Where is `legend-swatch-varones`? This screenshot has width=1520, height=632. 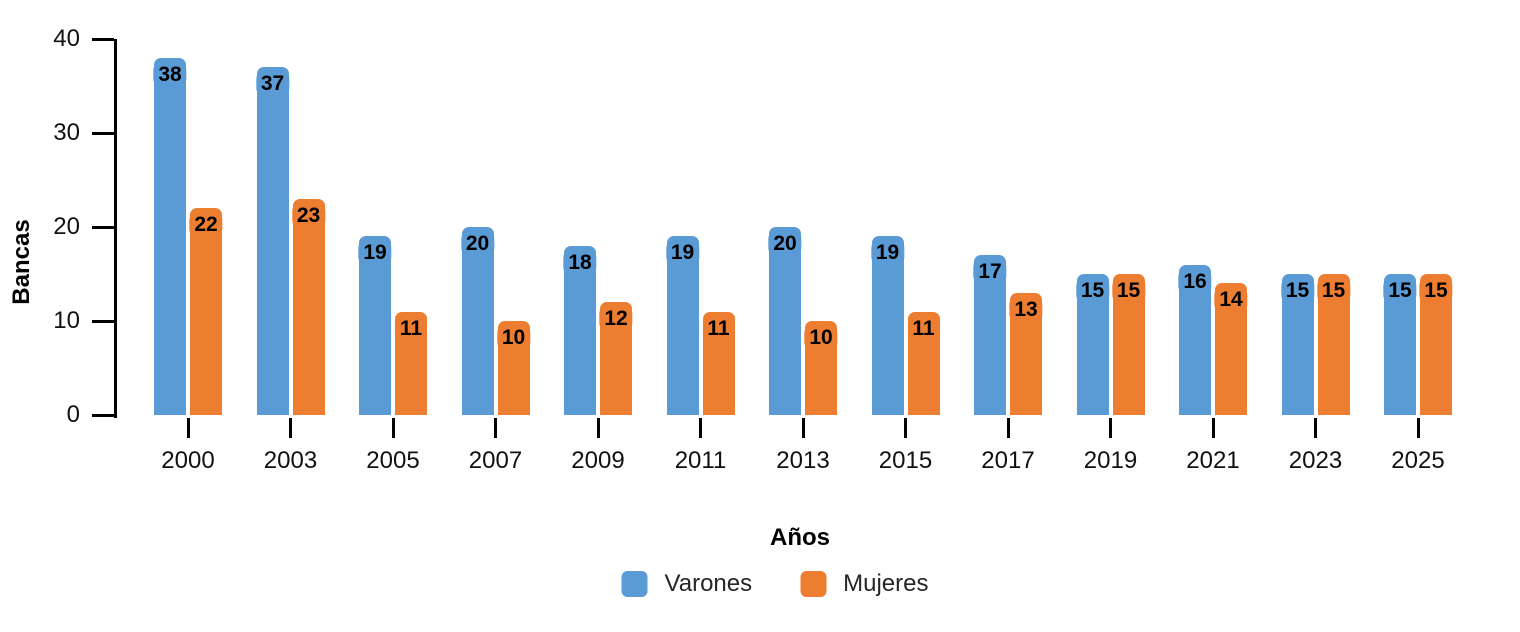
legend-swatch-varones is located at coordinates (634, 584).